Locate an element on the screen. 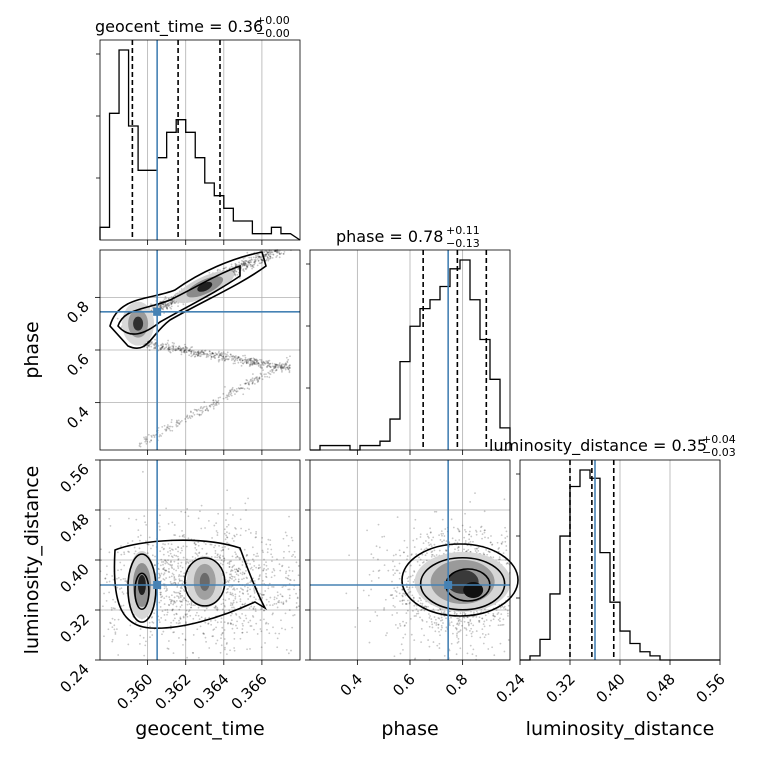 The image size is (760, 760). xlabel-geocent_time: geocent_time is located at coordinates (199, 729).